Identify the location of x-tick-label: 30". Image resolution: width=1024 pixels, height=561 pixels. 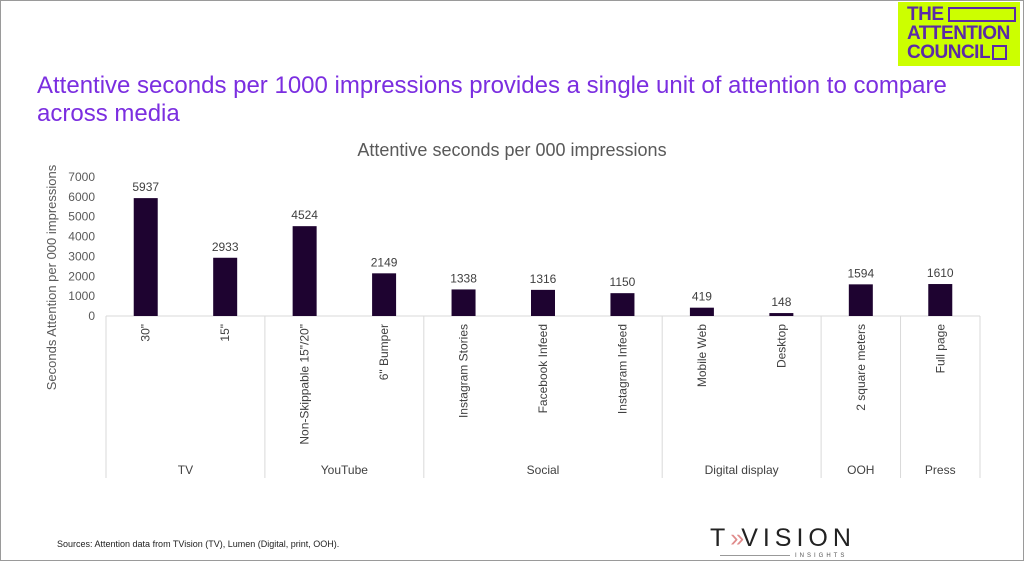
(146, 333).